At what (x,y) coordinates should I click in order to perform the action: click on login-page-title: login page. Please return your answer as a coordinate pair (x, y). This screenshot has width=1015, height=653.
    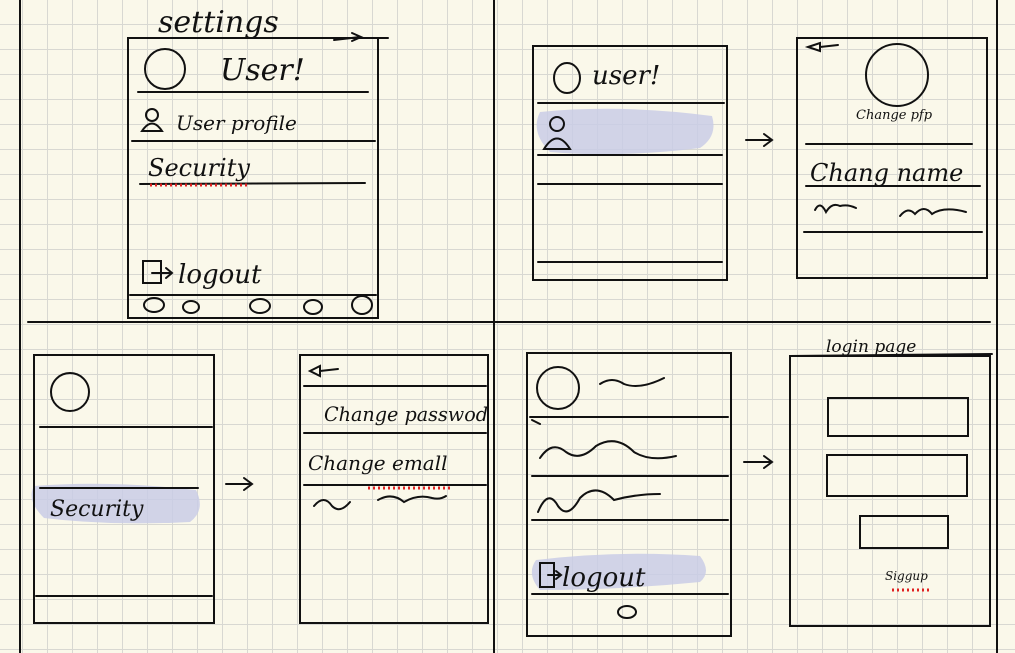
    Looking at the image, I should click on (871, 347).